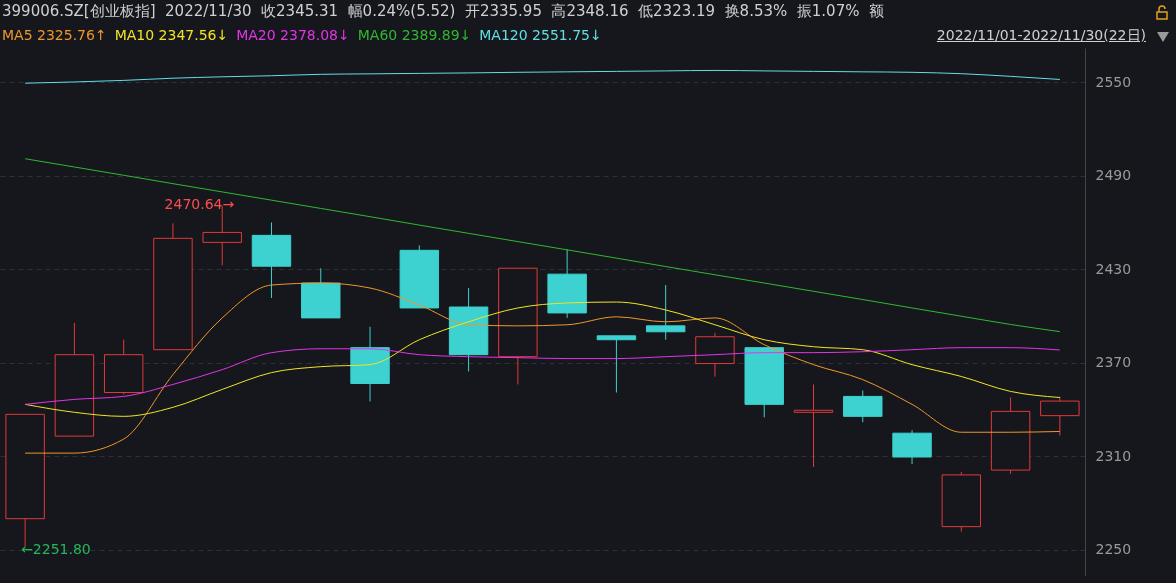 The image size is (1176, 583). What do you see at coordinates (1113, 81) in the screenshot?
I see `y-tick-label: 2550` at bounding box center [1113, 81].